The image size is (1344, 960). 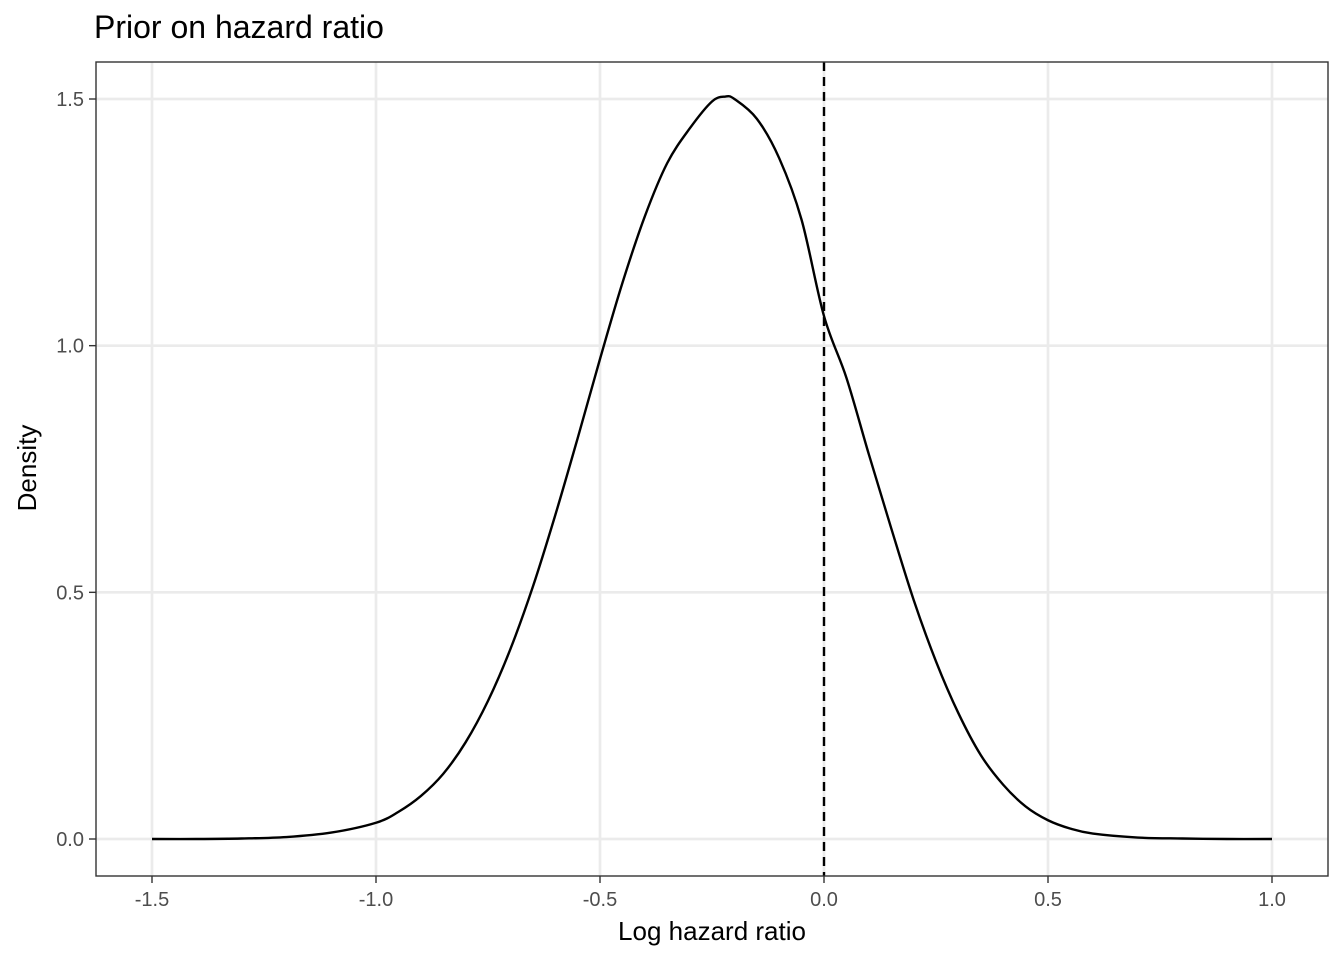 What do you see at coordinates (712, 931) in the screenshot?
I see `x-axis-title: Log hazard ratio` at bounding box center [712, 931].